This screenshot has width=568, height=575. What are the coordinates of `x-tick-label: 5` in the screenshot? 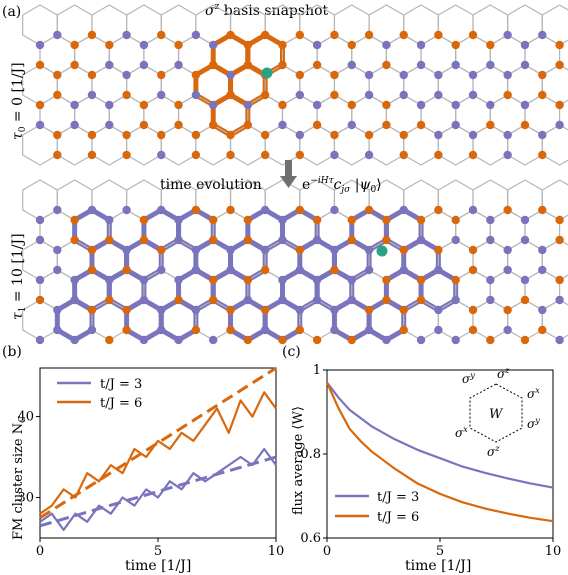 It's located at (440, 551).